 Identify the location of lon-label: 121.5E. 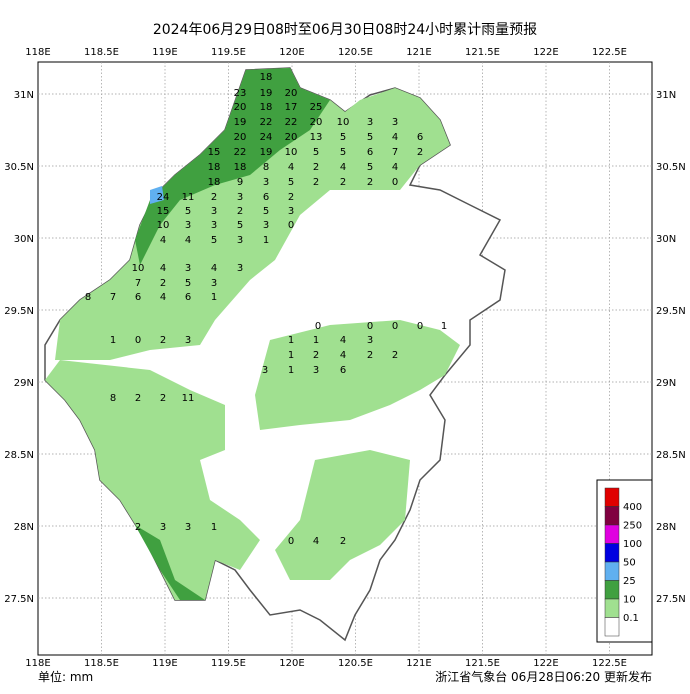
(482, 52).